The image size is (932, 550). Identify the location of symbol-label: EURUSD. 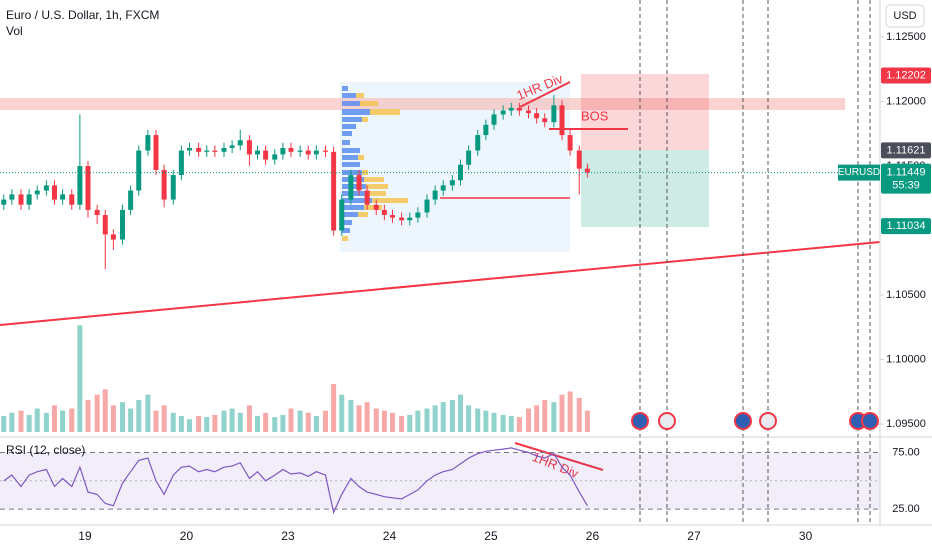
(859, 172).